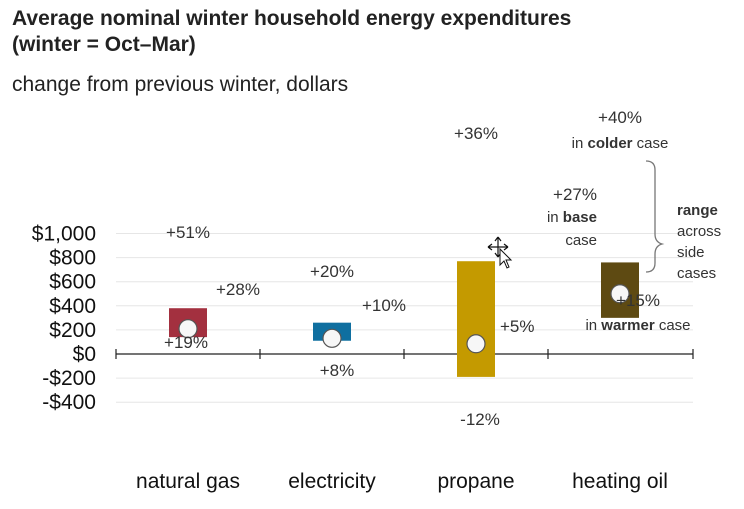 The width and height of the screenshot is (744, 509). Describe the element at coordinates (696, 273) in the screenshot. I see `range-note-line: cases` at that location.